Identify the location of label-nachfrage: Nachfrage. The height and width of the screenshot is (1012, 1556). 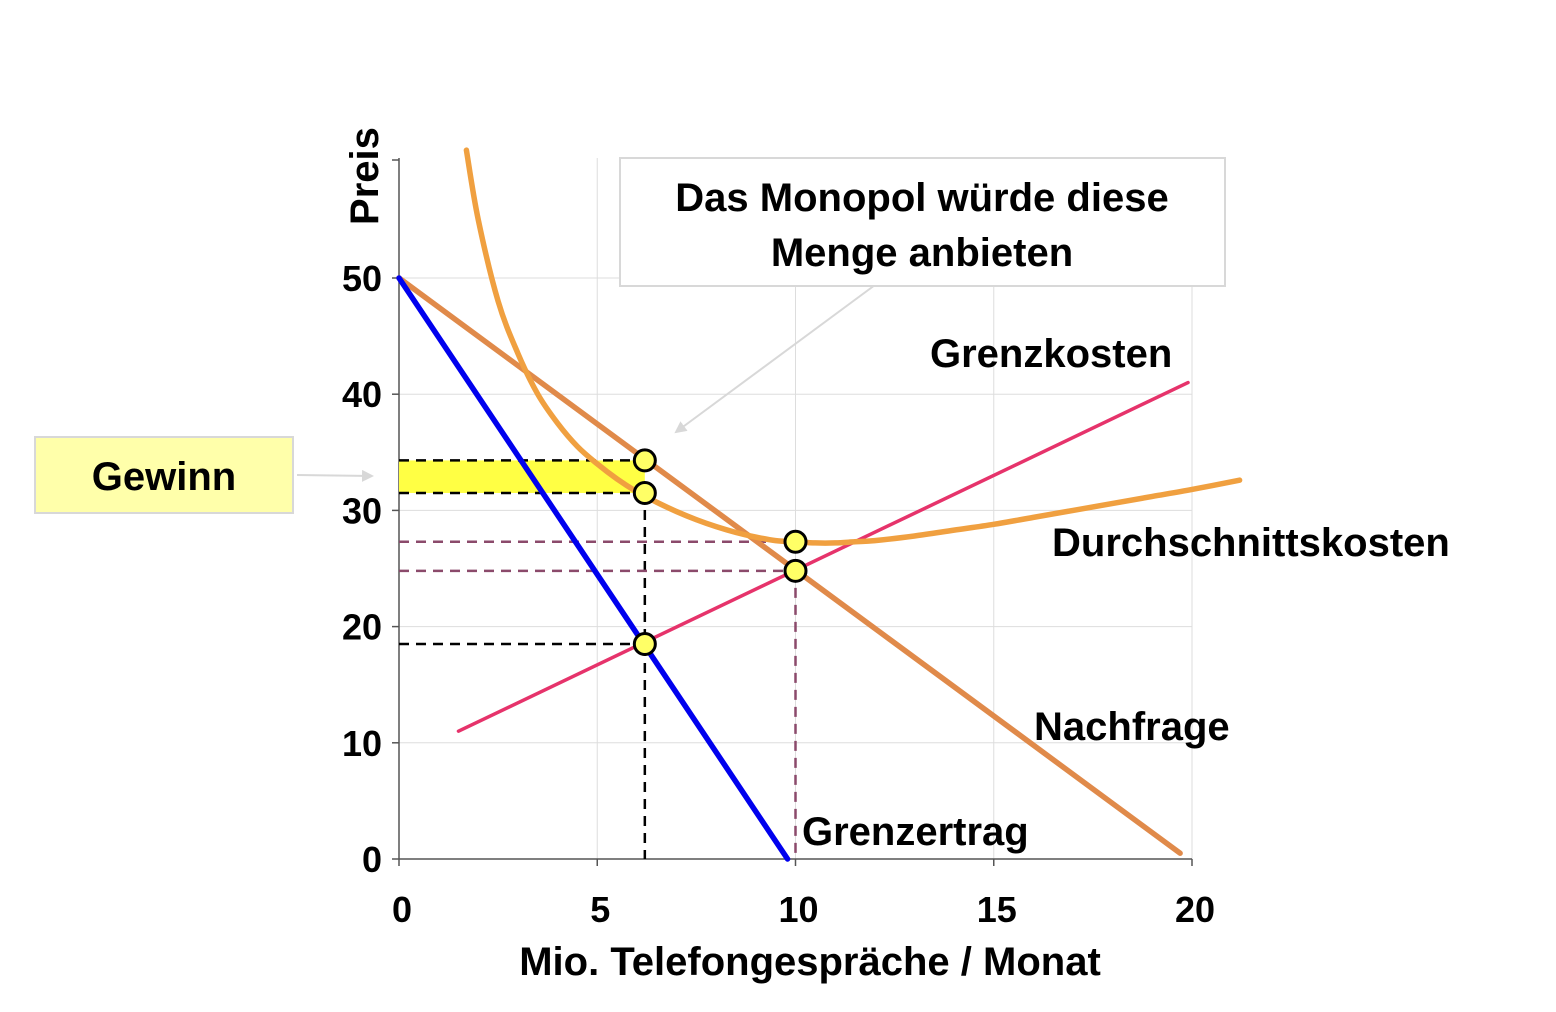
(1132, 727).